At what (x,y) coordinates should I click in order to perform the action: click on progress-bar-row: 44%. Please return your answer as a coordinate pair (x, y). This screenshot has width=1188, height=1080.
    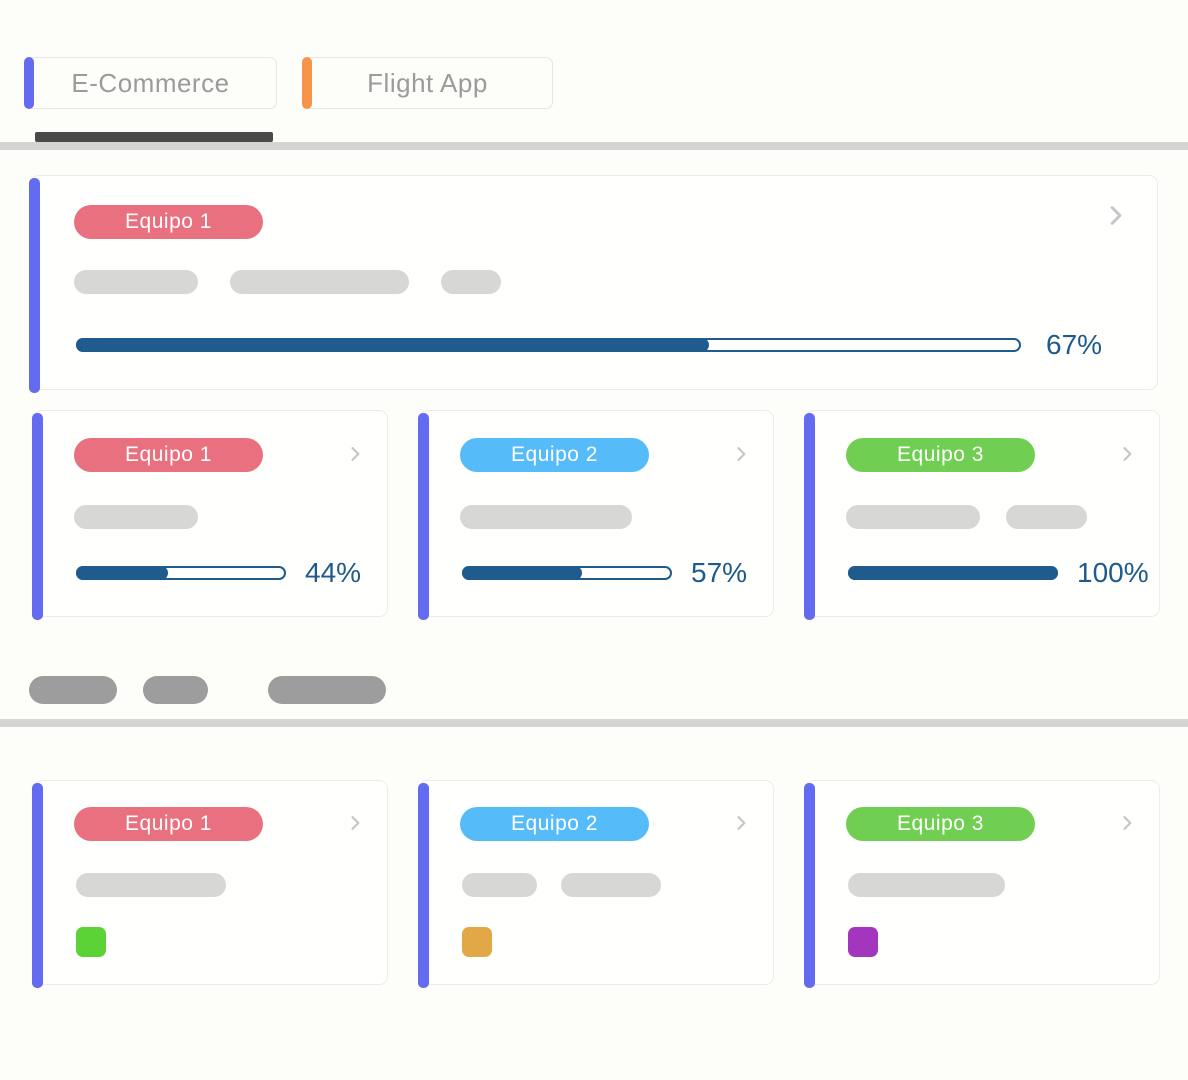
    Looking at the image, I should click on (218, 573).